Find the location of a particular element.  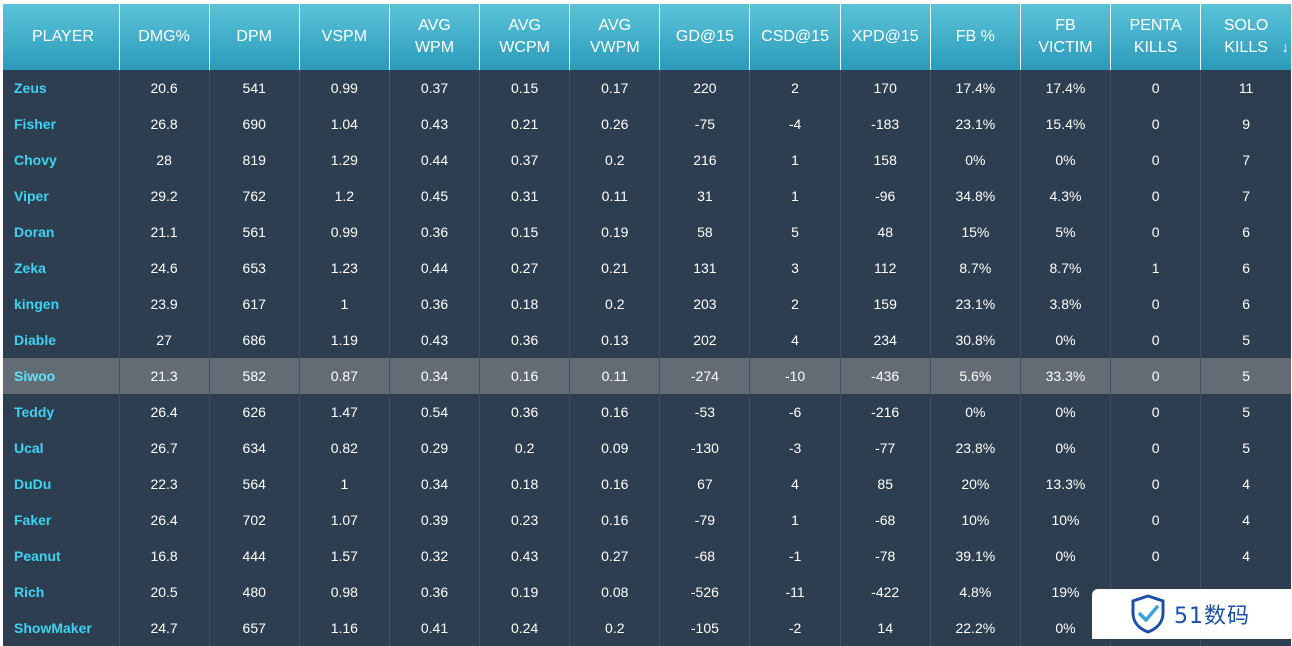

column-header-fb: FB % is located at coordinates (975, 37).